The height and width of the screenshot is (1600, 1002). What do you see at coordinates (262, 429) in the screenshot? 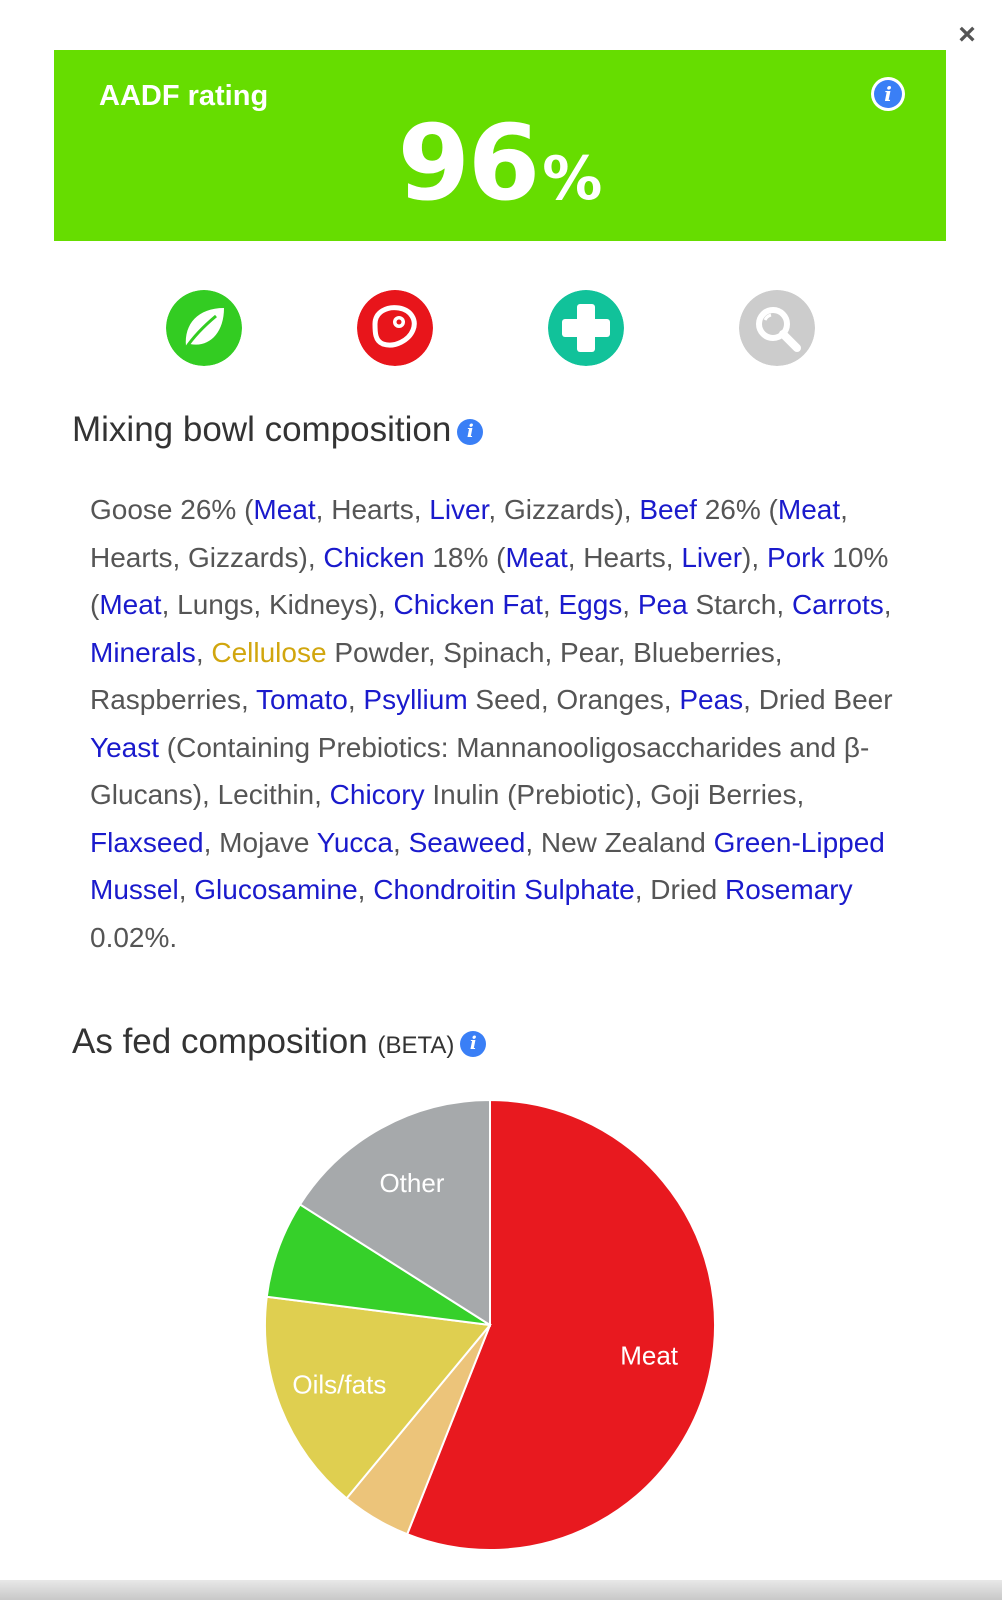
I see `mixing-bowl-title-text: Mixing bowl composition` at bounding box center [262, 429].